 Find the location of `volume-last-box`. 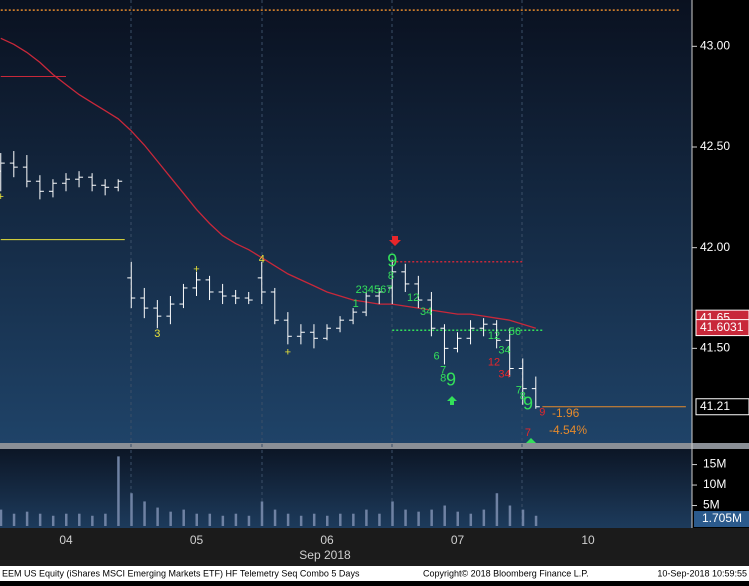

volume-last-box is located at coordinates (721, 519).